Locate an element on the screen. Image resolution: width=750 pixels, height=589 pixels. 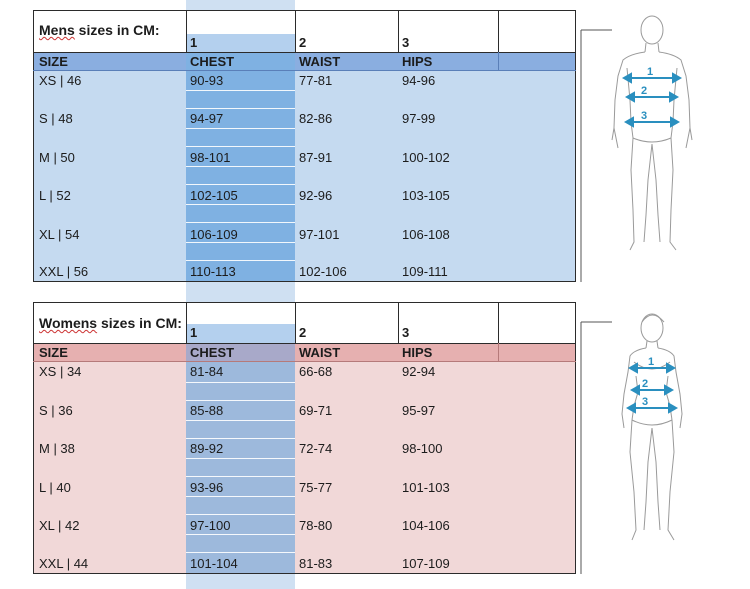
men-cell-chest: 102-105 is located at coordinates (214, 195).